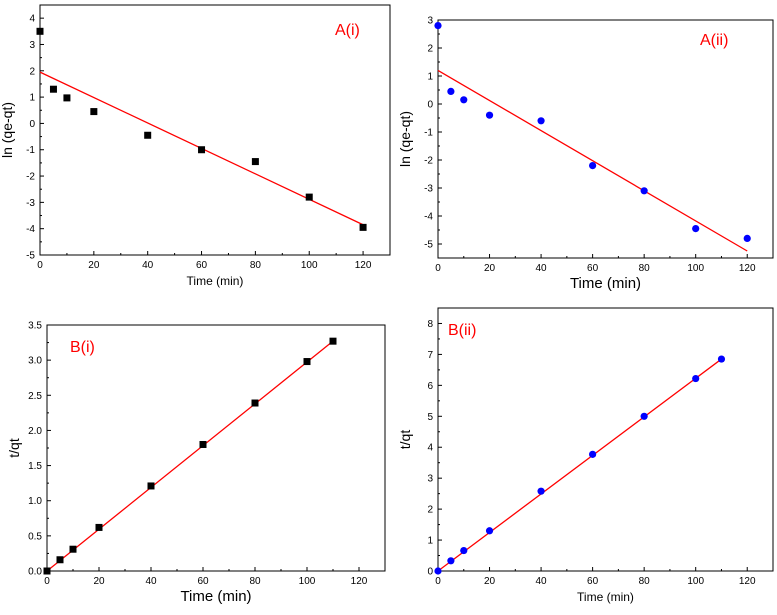 The width and height of the screenshot is (777, 615). I want to click on y-tick-label: 1.0, so click(35, 501).